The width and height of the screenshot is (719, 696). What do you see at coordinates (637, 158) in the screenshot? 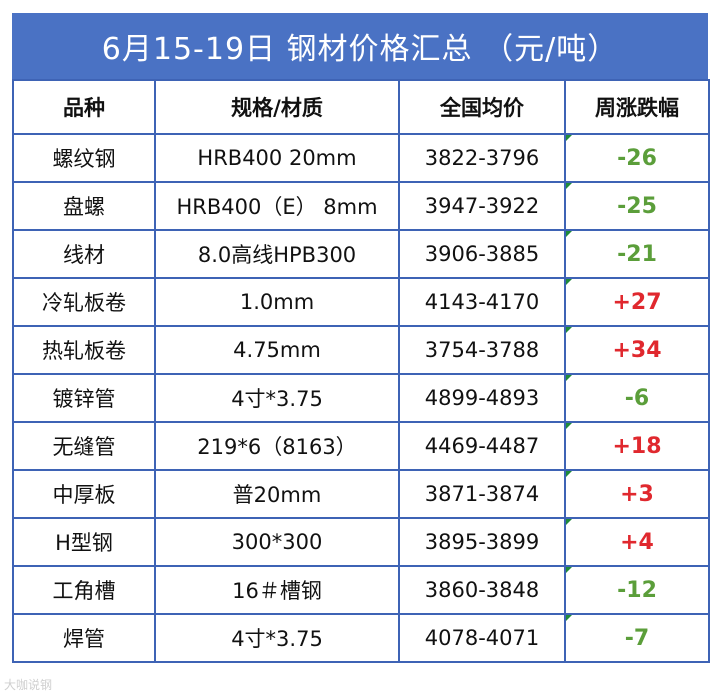
I see `change-cell: -26` at bounding box center [637, 158].